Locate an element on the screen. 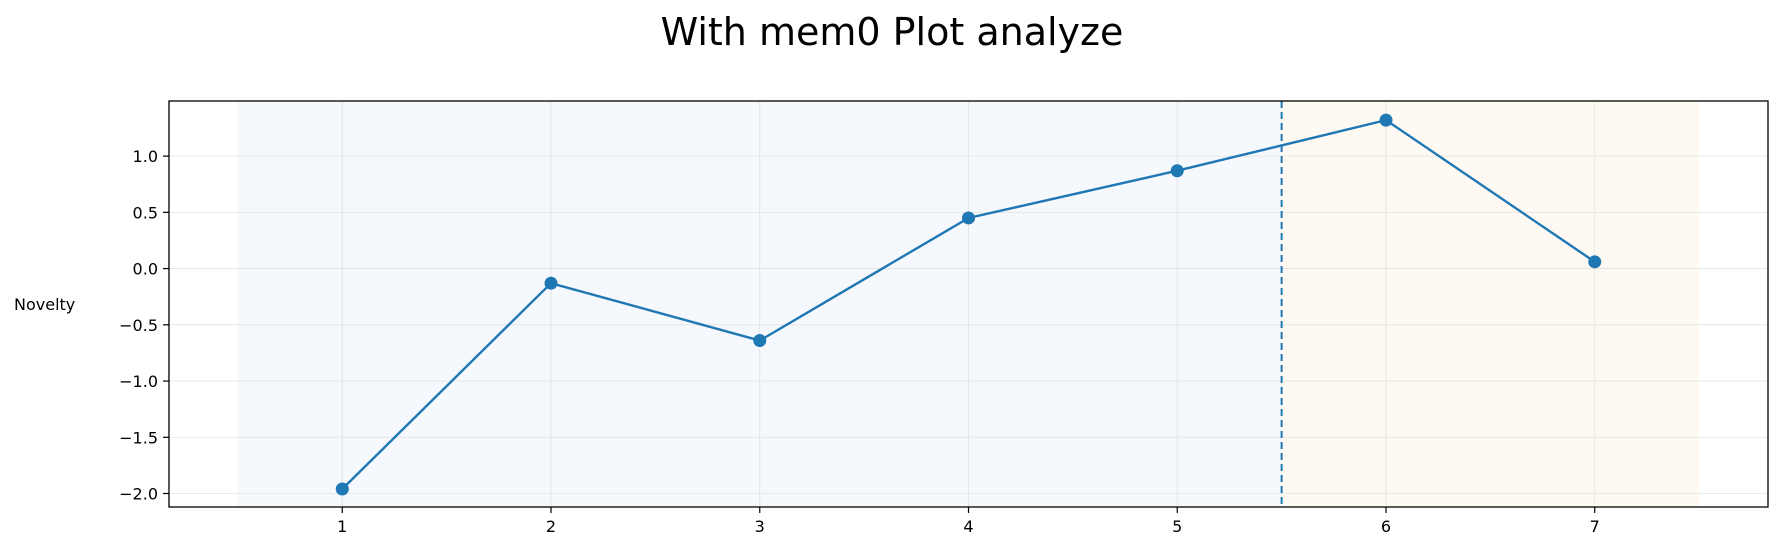 This screenshot has height=558, width=1785. y-tick-label-2: −1.5 is located at coordinates (138, 437).